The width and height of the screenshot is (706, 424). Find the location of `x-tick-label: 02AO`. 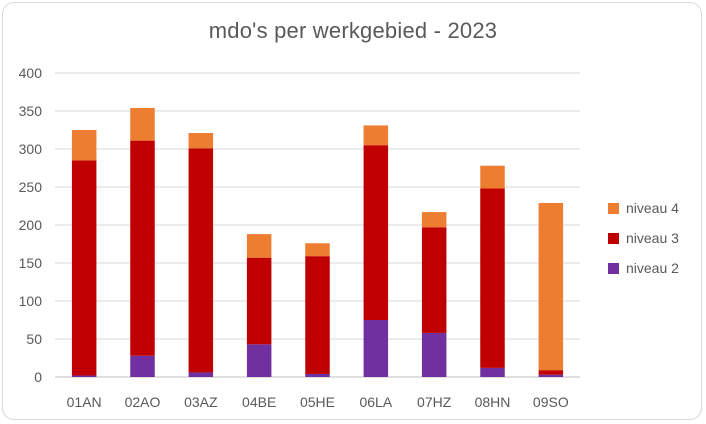

x-tick-label: 02AO is located at coordinates (143, 402).